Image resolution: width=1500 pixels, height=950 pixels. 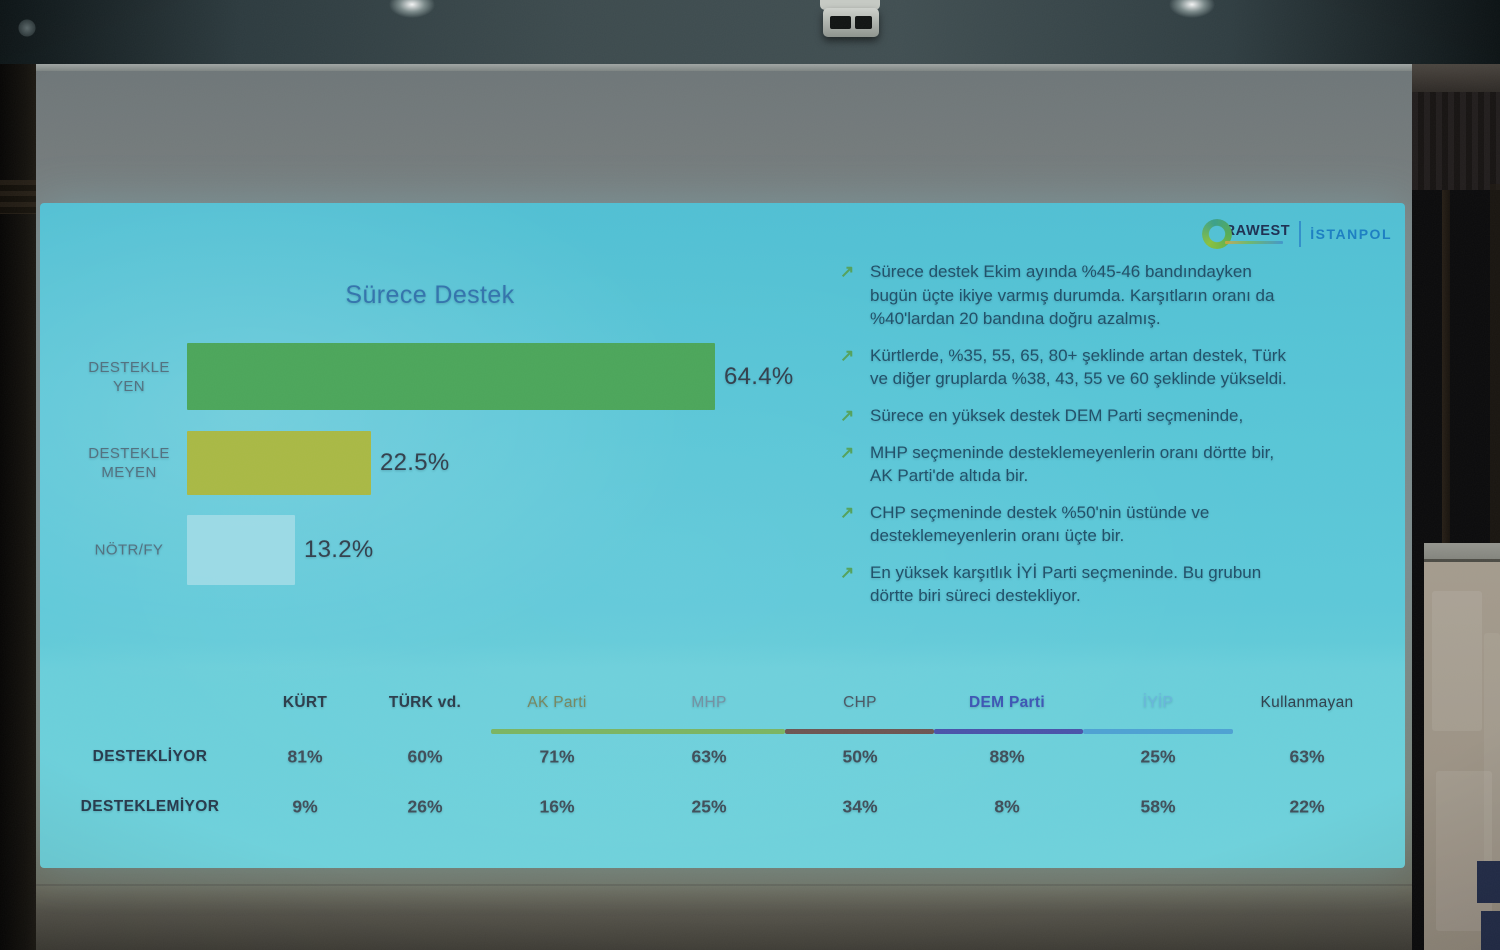 What do you see at coordinates (1456, 78) in the screenshot?
I see `right-wall-cornice` at bounding box center [1456, 78].